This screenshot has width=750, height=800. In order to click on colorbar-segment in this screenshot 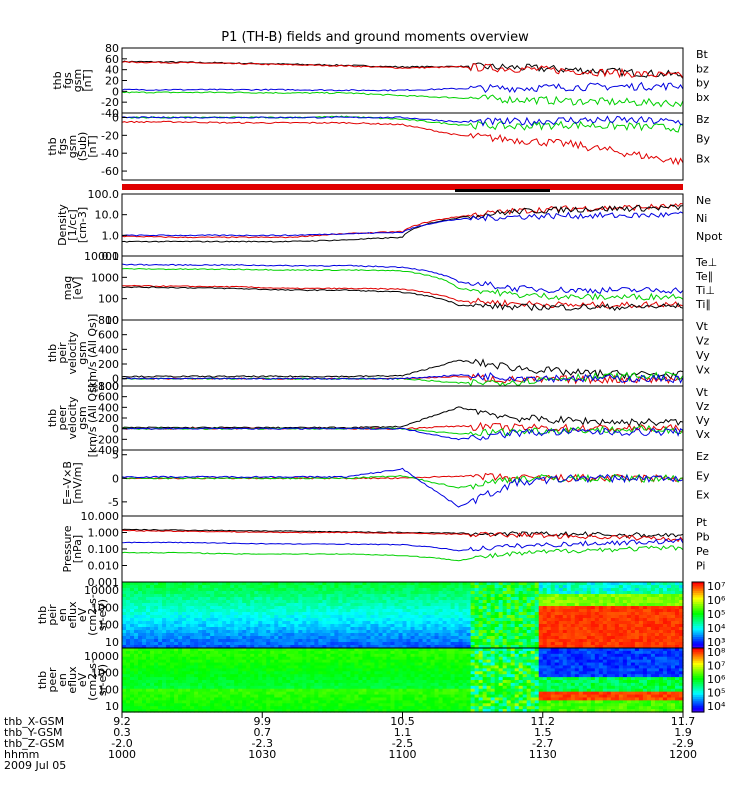, I will do `click(698, 603)`.